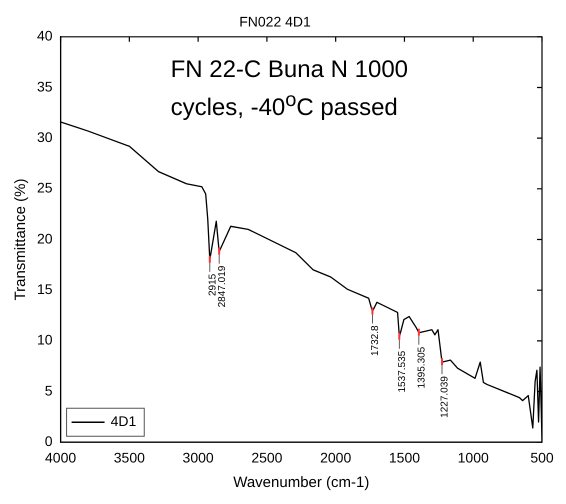 This screenshot has height=504, width=566. What do you see at coordinates (290, 88) in the screenshot?
I see `annotation: FN 22-C Buna N 1000 cycles, -40$^{o}$C passed` at bounding box center [290, 88].